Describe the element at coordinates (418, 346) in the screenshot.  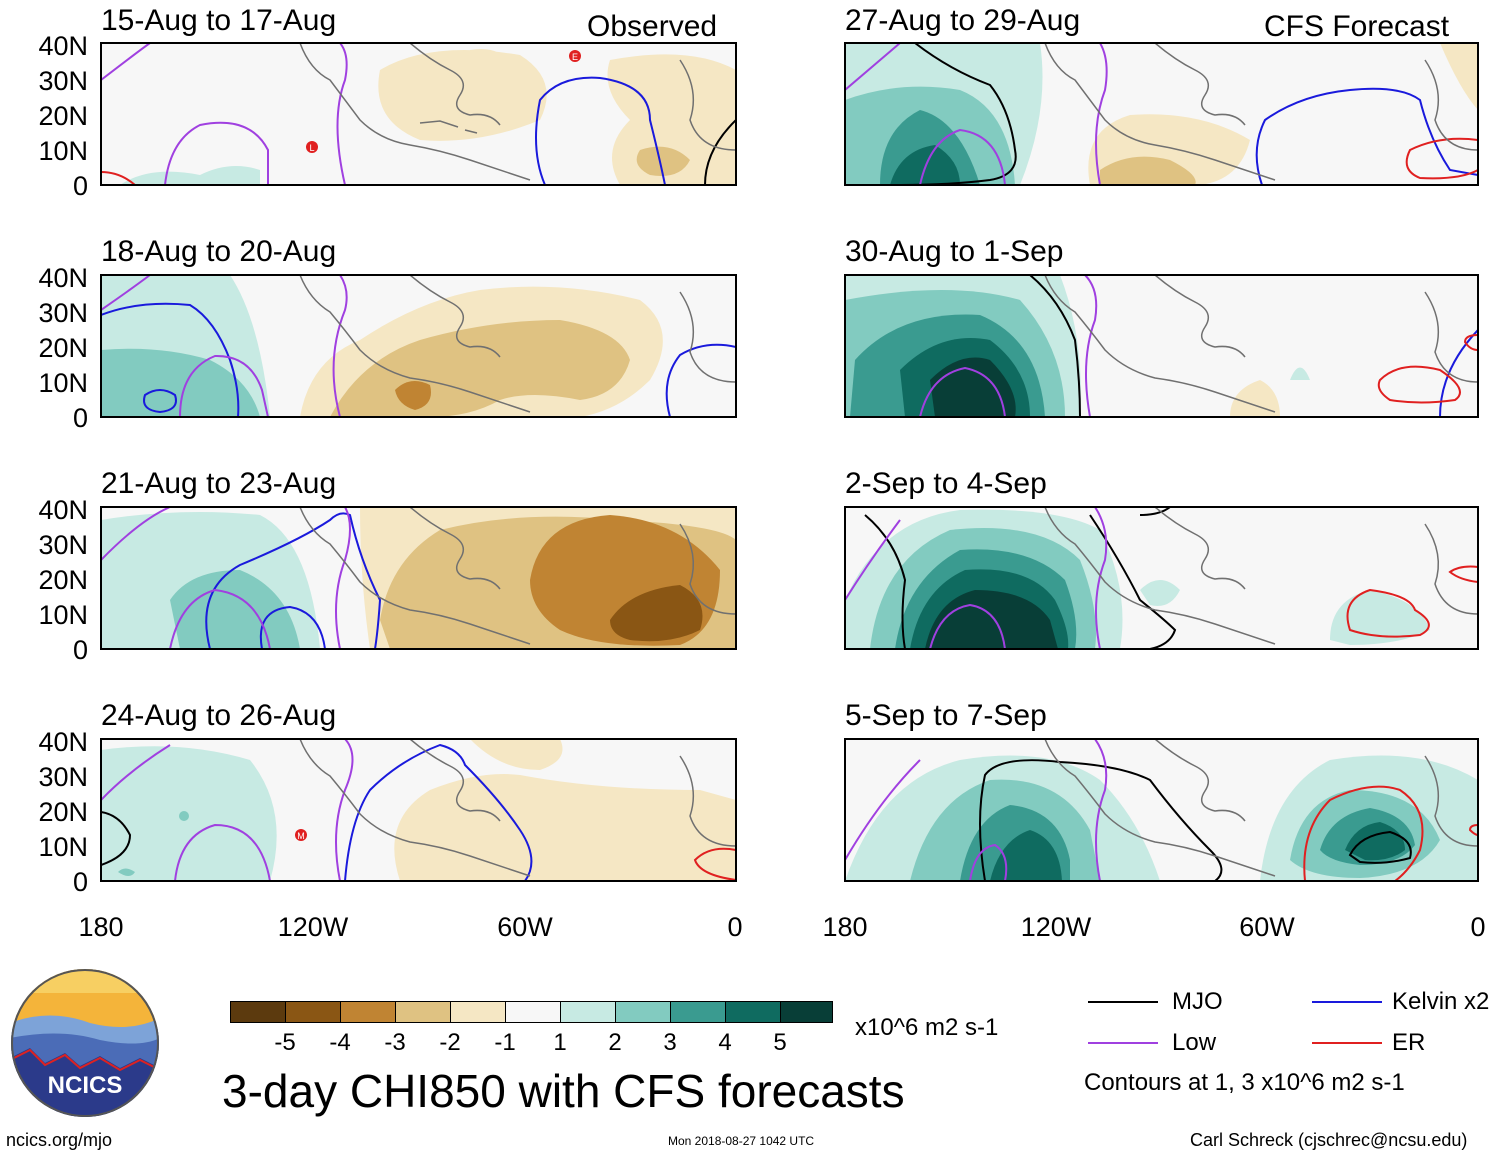
I see `field-panel-l2` at that location.